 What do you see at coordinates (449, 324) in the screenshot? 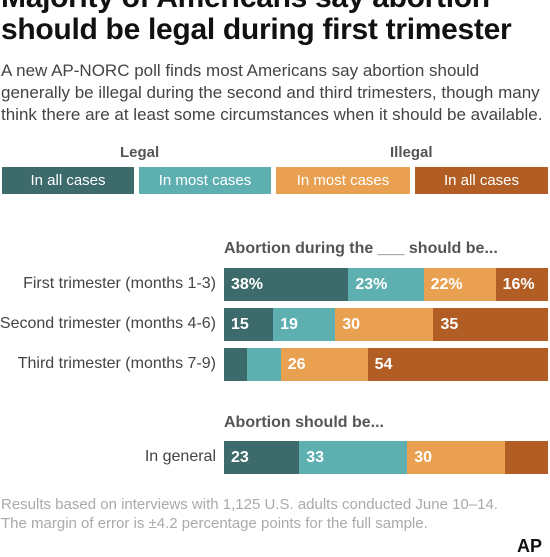
I see `data-label: 35` at bounding box center [449, 324].